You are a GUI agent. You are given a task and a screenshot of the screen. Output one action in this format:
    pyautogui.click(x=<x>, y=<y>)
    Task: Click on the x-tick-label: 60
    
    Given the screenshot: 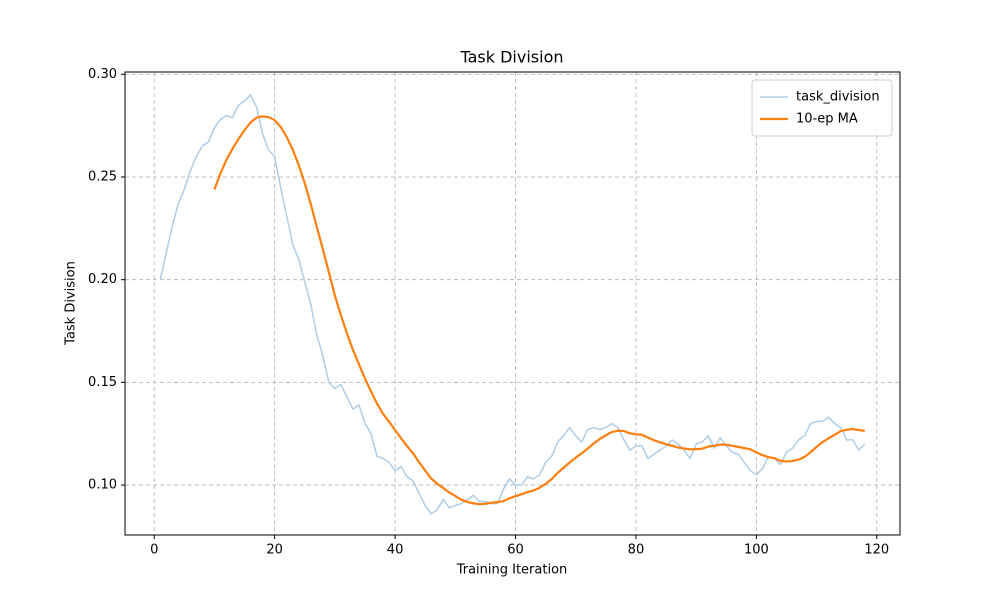 What is the action you would take?
    pyautogui.click(x=515, y=550)
    